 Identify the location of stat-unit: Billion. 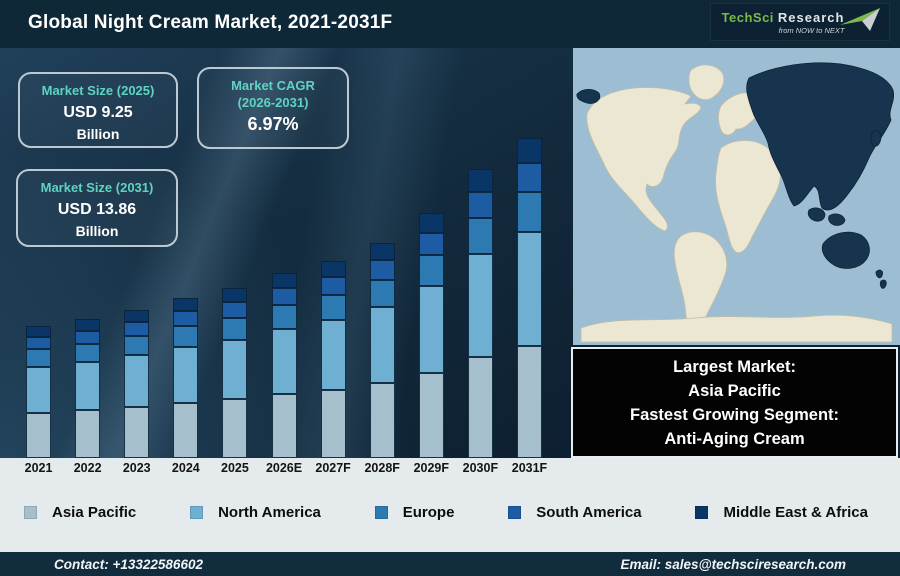
(98, 134).